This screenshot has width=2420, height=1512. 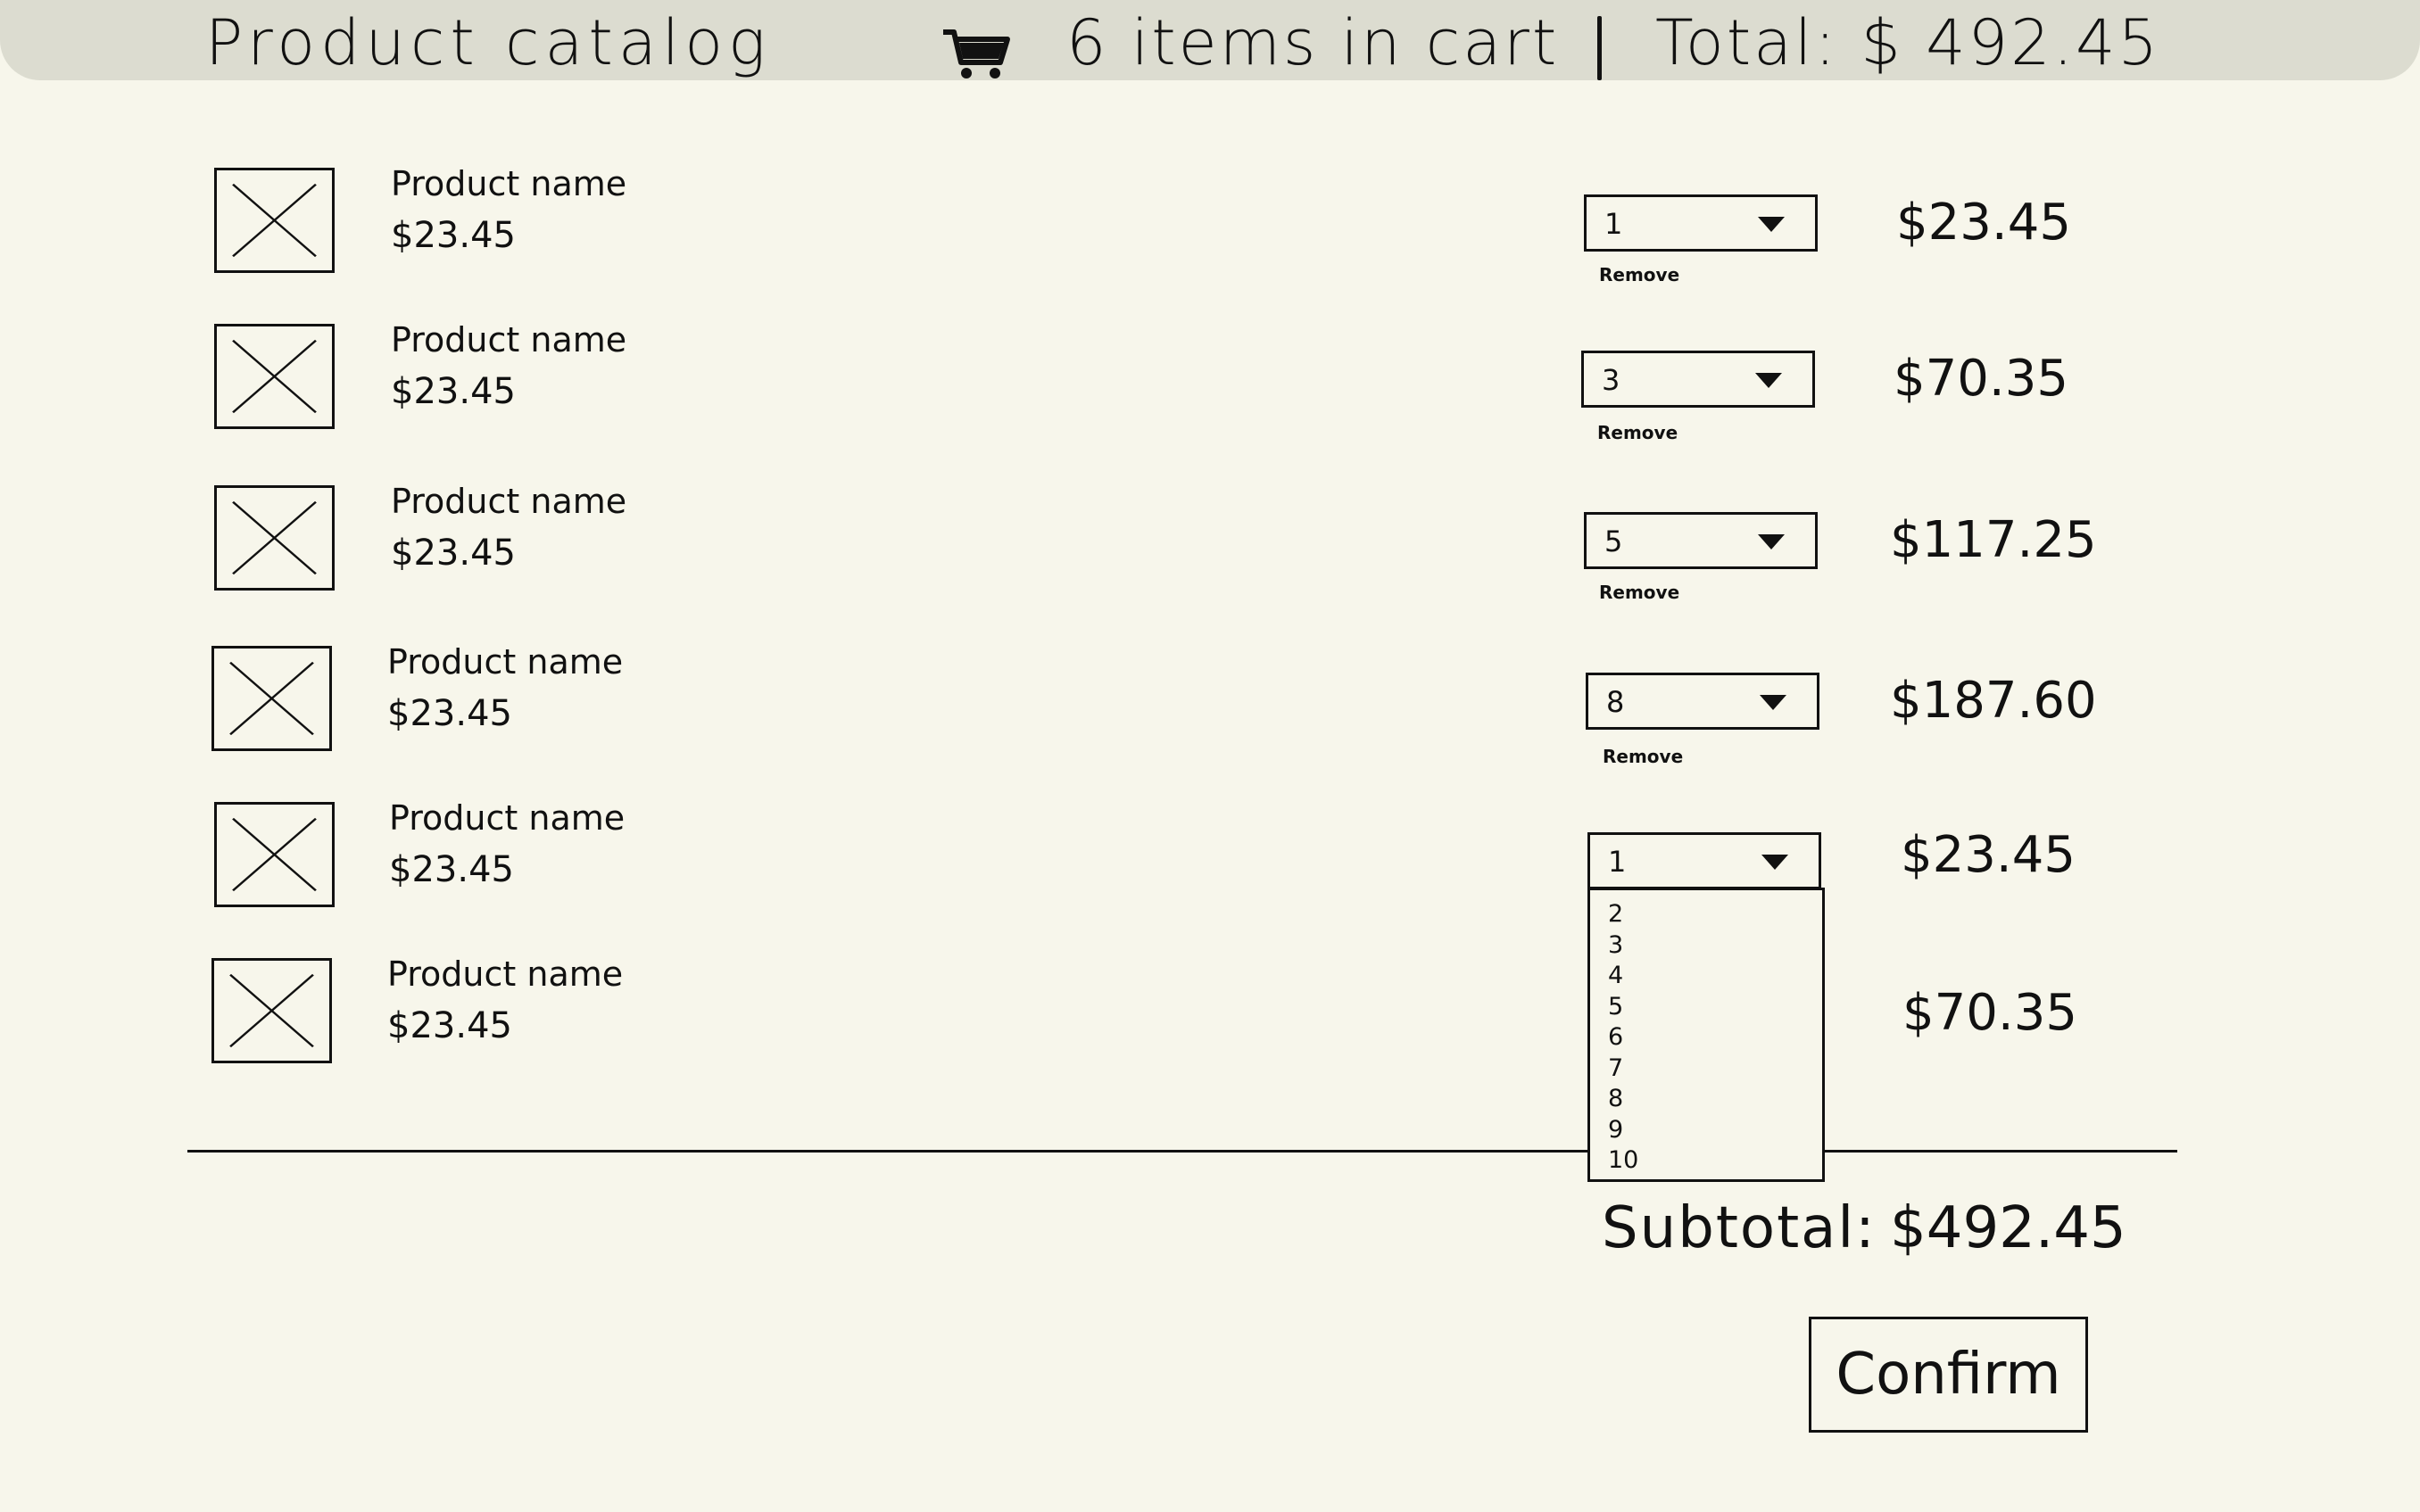 I want to click on cart-total: Total: $ 492.45, so click(x=1908, y=42).